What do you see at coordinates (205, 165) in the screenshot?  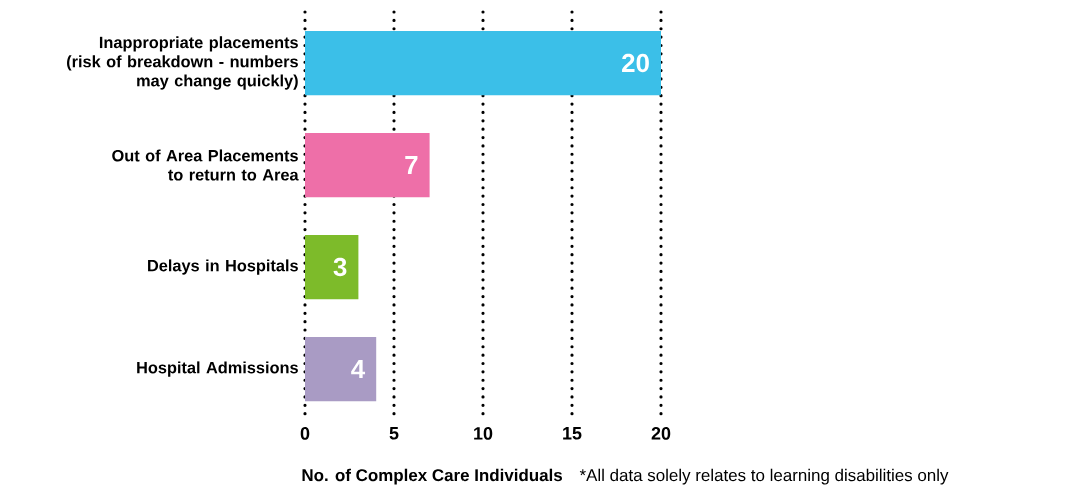 I see `y-tick-label: Out of Area Placements to return to Area` at bounding box center [205, 165].